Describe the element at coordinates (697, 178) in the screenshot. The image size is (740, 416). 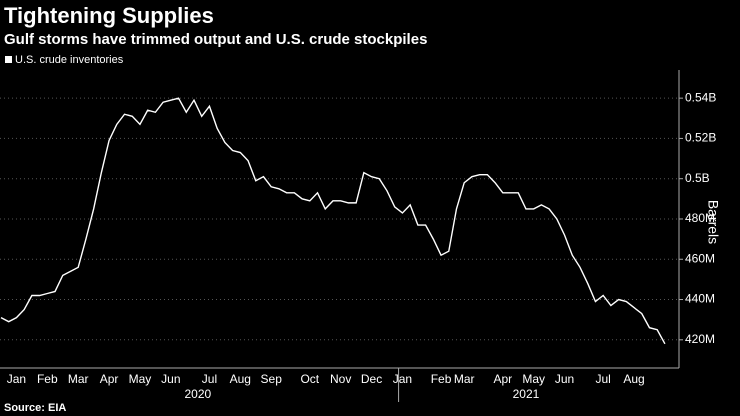
I see `y-tick-label: 0.5B` at that location.